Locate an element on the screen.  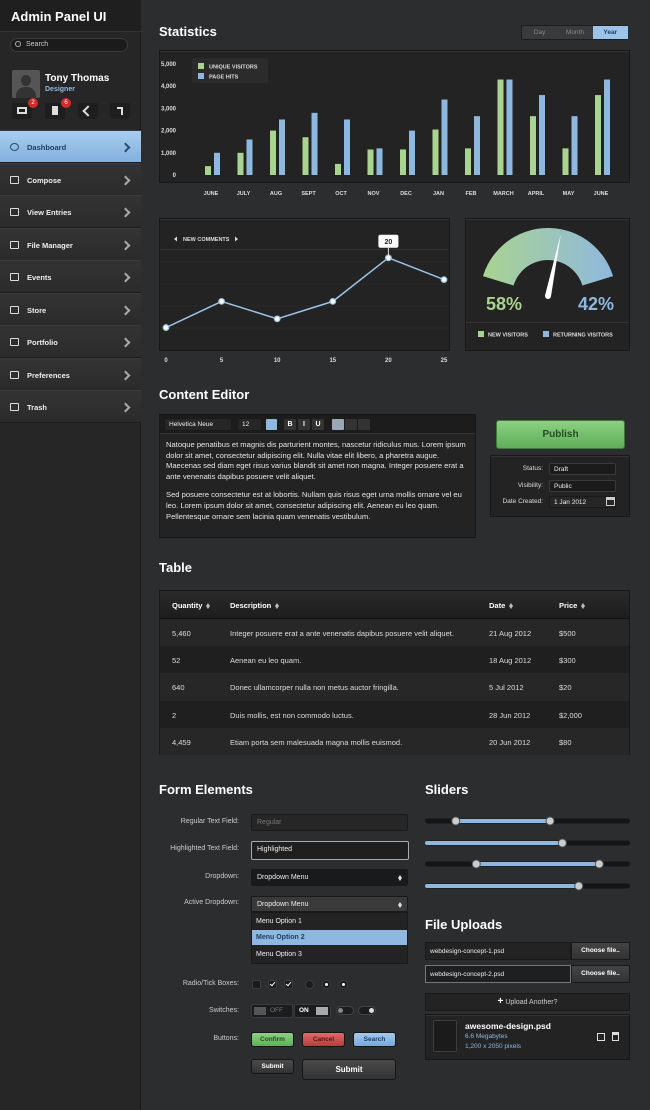
nav-item: Trash is located at coordinates (70, 406).